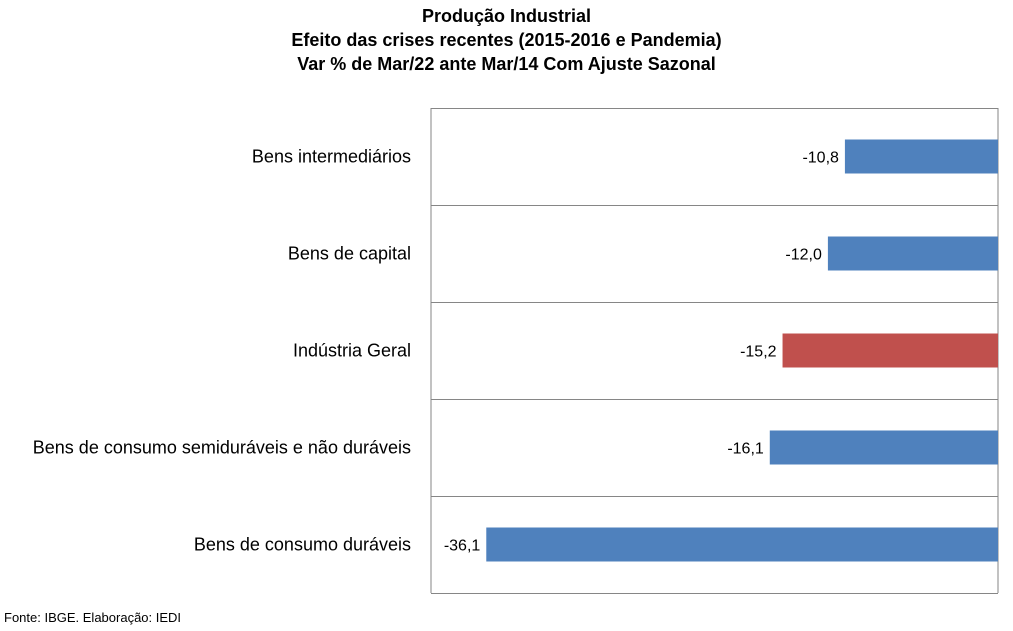  I want to click on chart-title: Produção Industrial, so click(506, 16).